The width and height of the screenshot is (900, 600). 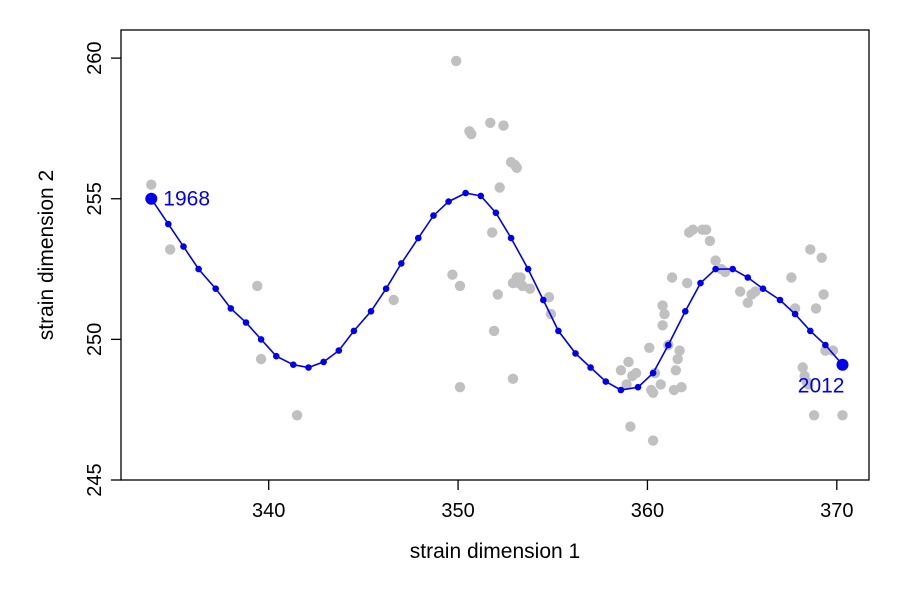 I want to click on y-tick-label: 260, so click(x=95, y=57).